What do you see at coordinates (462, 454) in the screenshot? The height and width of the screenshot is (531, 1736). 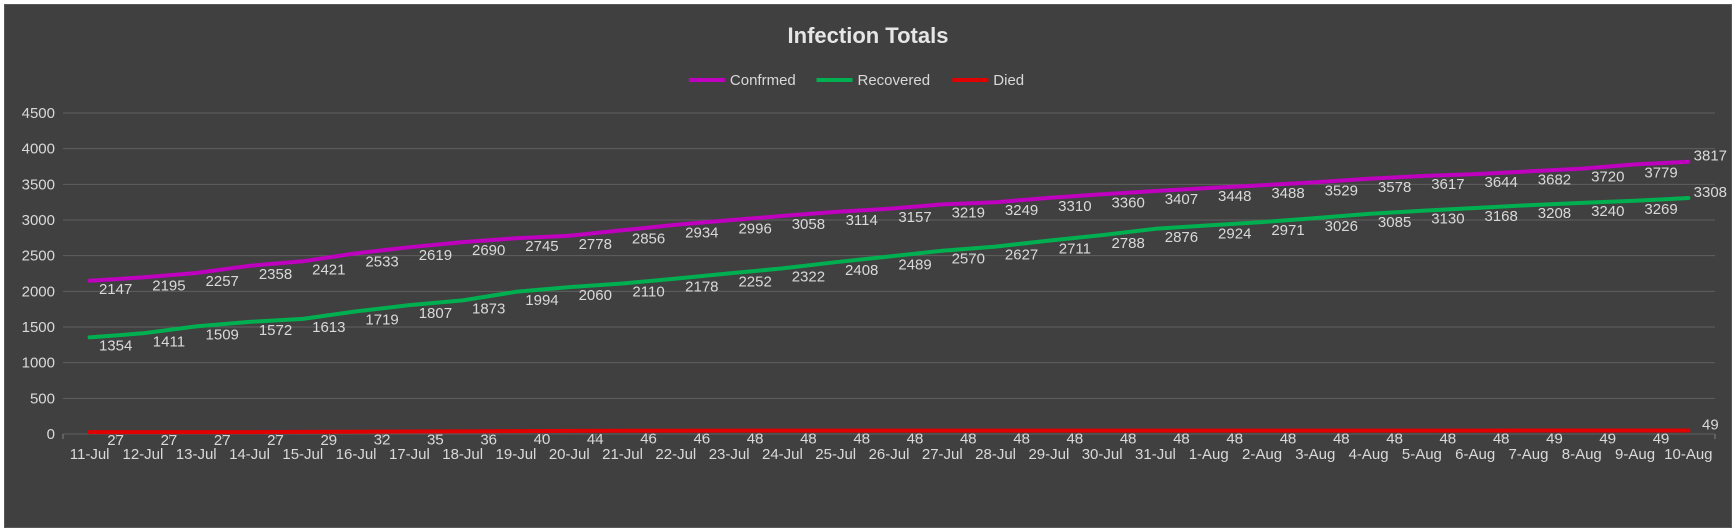 I see `x-tick-label: 18-Jul` at bounding box center [462, 454].